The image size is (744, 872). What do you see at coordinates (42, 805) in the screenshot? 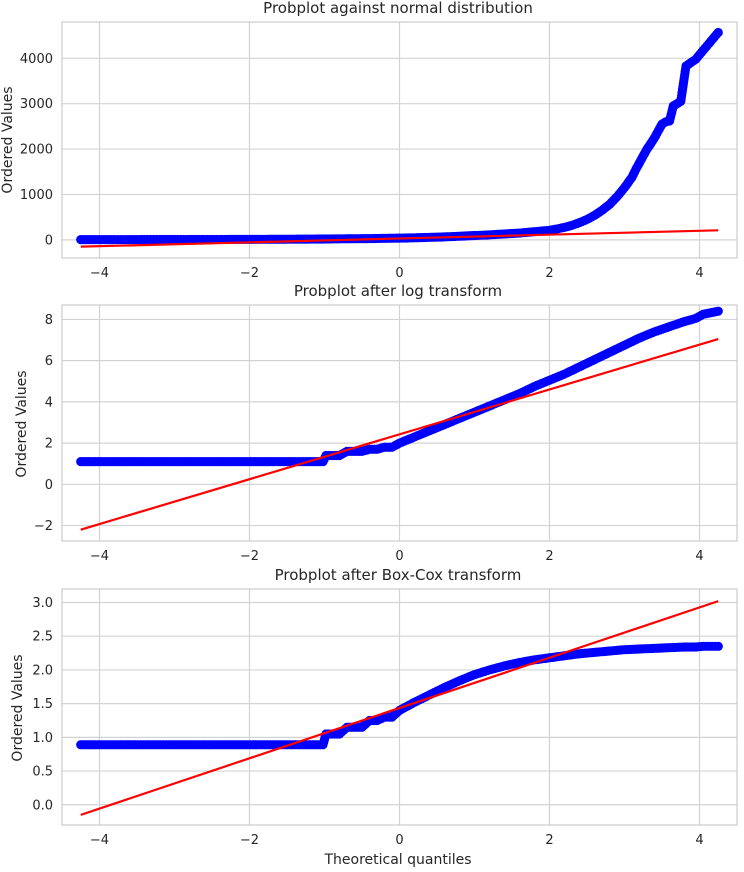
I see `y-tick-label: 0.0` at bounding box center [42, 805].